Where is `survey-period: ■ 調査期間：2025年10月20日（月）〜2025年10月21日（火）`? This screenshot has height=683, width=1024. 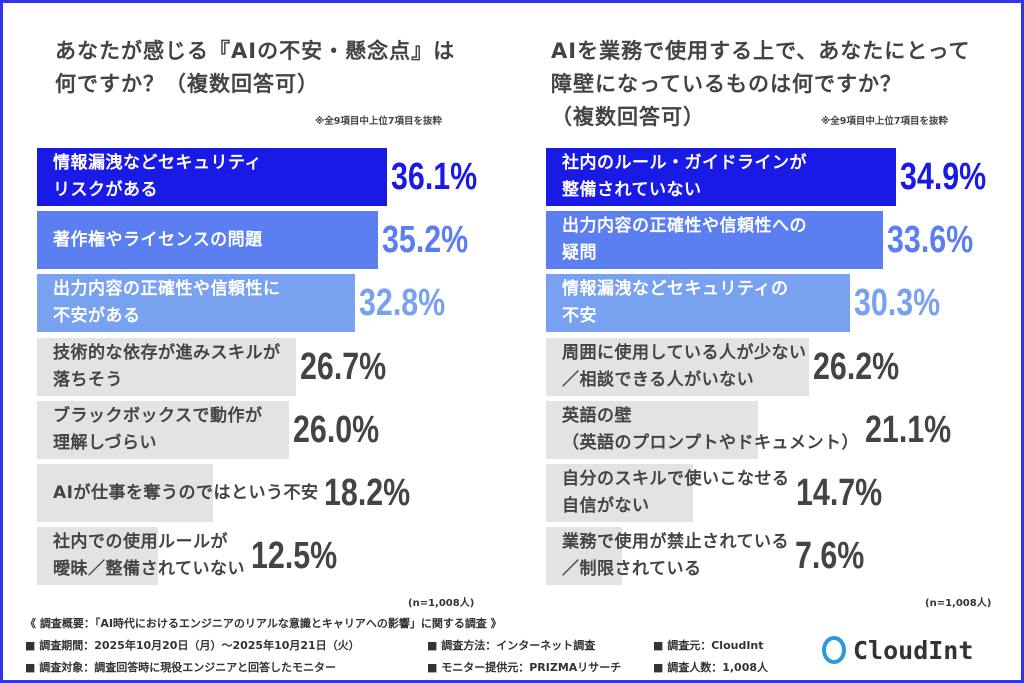 survey-period: ■ 調査期間：2025年10月20日（月）〜2025年10月21日（火） is located at coordinates (192, 645).